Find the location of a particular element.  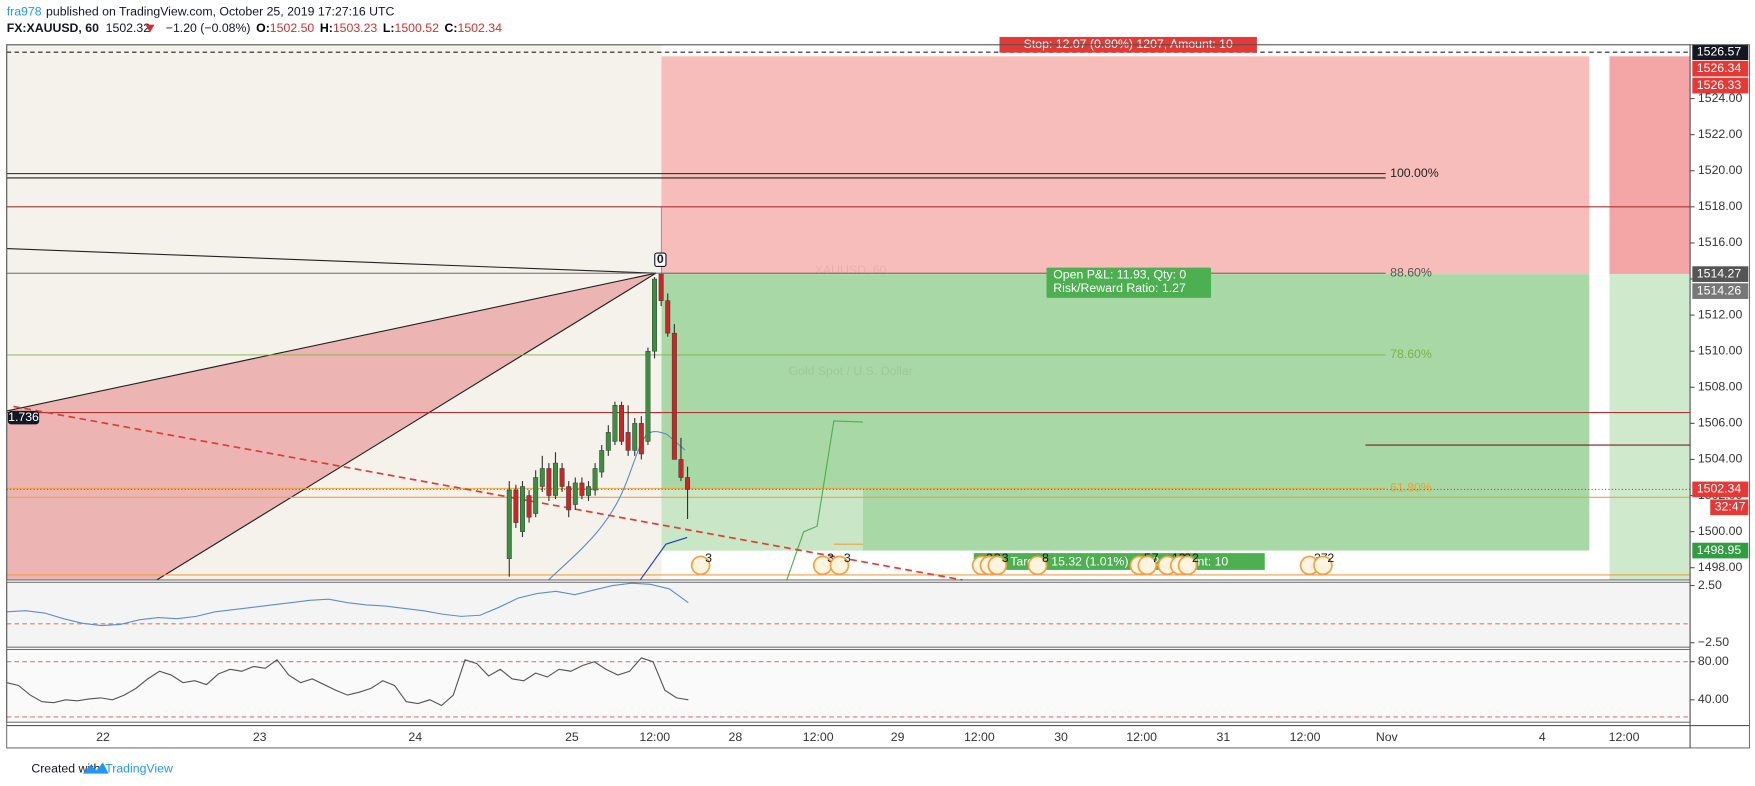

x-tick-label: 29 is located at coordinates (898, 737).